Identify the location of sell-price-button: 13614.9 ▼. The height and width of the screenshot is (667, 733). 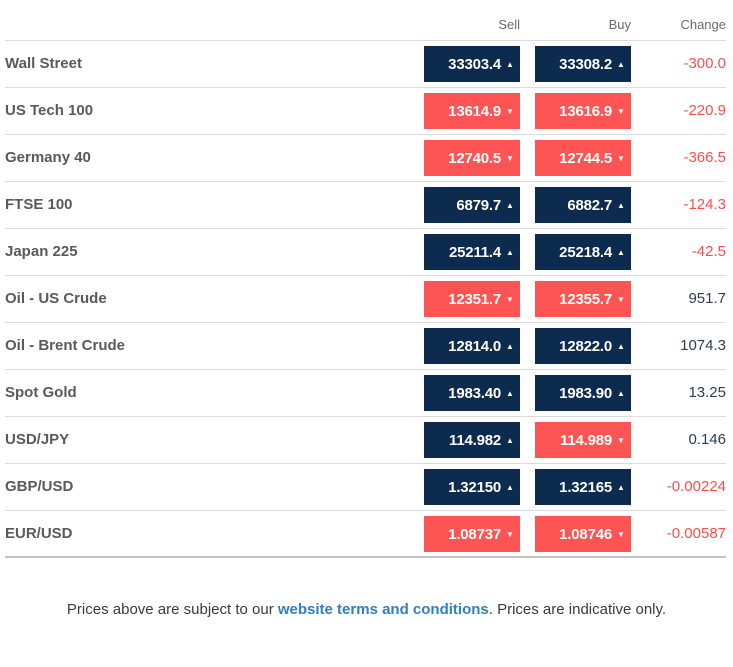
(472, 111).